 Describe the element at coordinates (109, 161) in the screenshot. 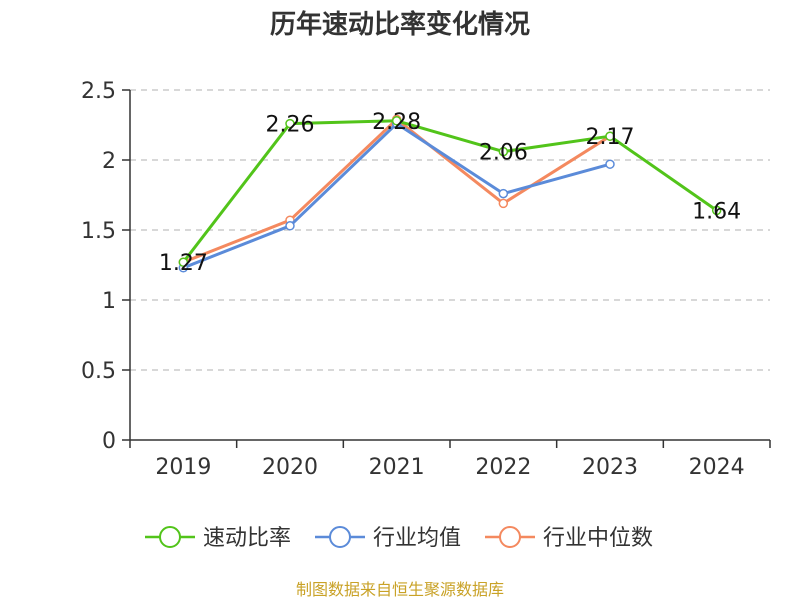

I see `y-tick-label: 2` at that location.